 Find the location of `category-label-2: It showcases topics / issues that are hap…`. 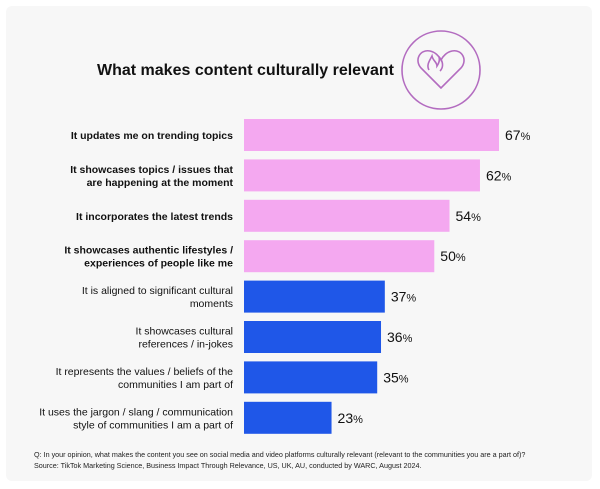

category-label-2: It showcases topics / issues that are hap… is located at coordinates (151, 176).